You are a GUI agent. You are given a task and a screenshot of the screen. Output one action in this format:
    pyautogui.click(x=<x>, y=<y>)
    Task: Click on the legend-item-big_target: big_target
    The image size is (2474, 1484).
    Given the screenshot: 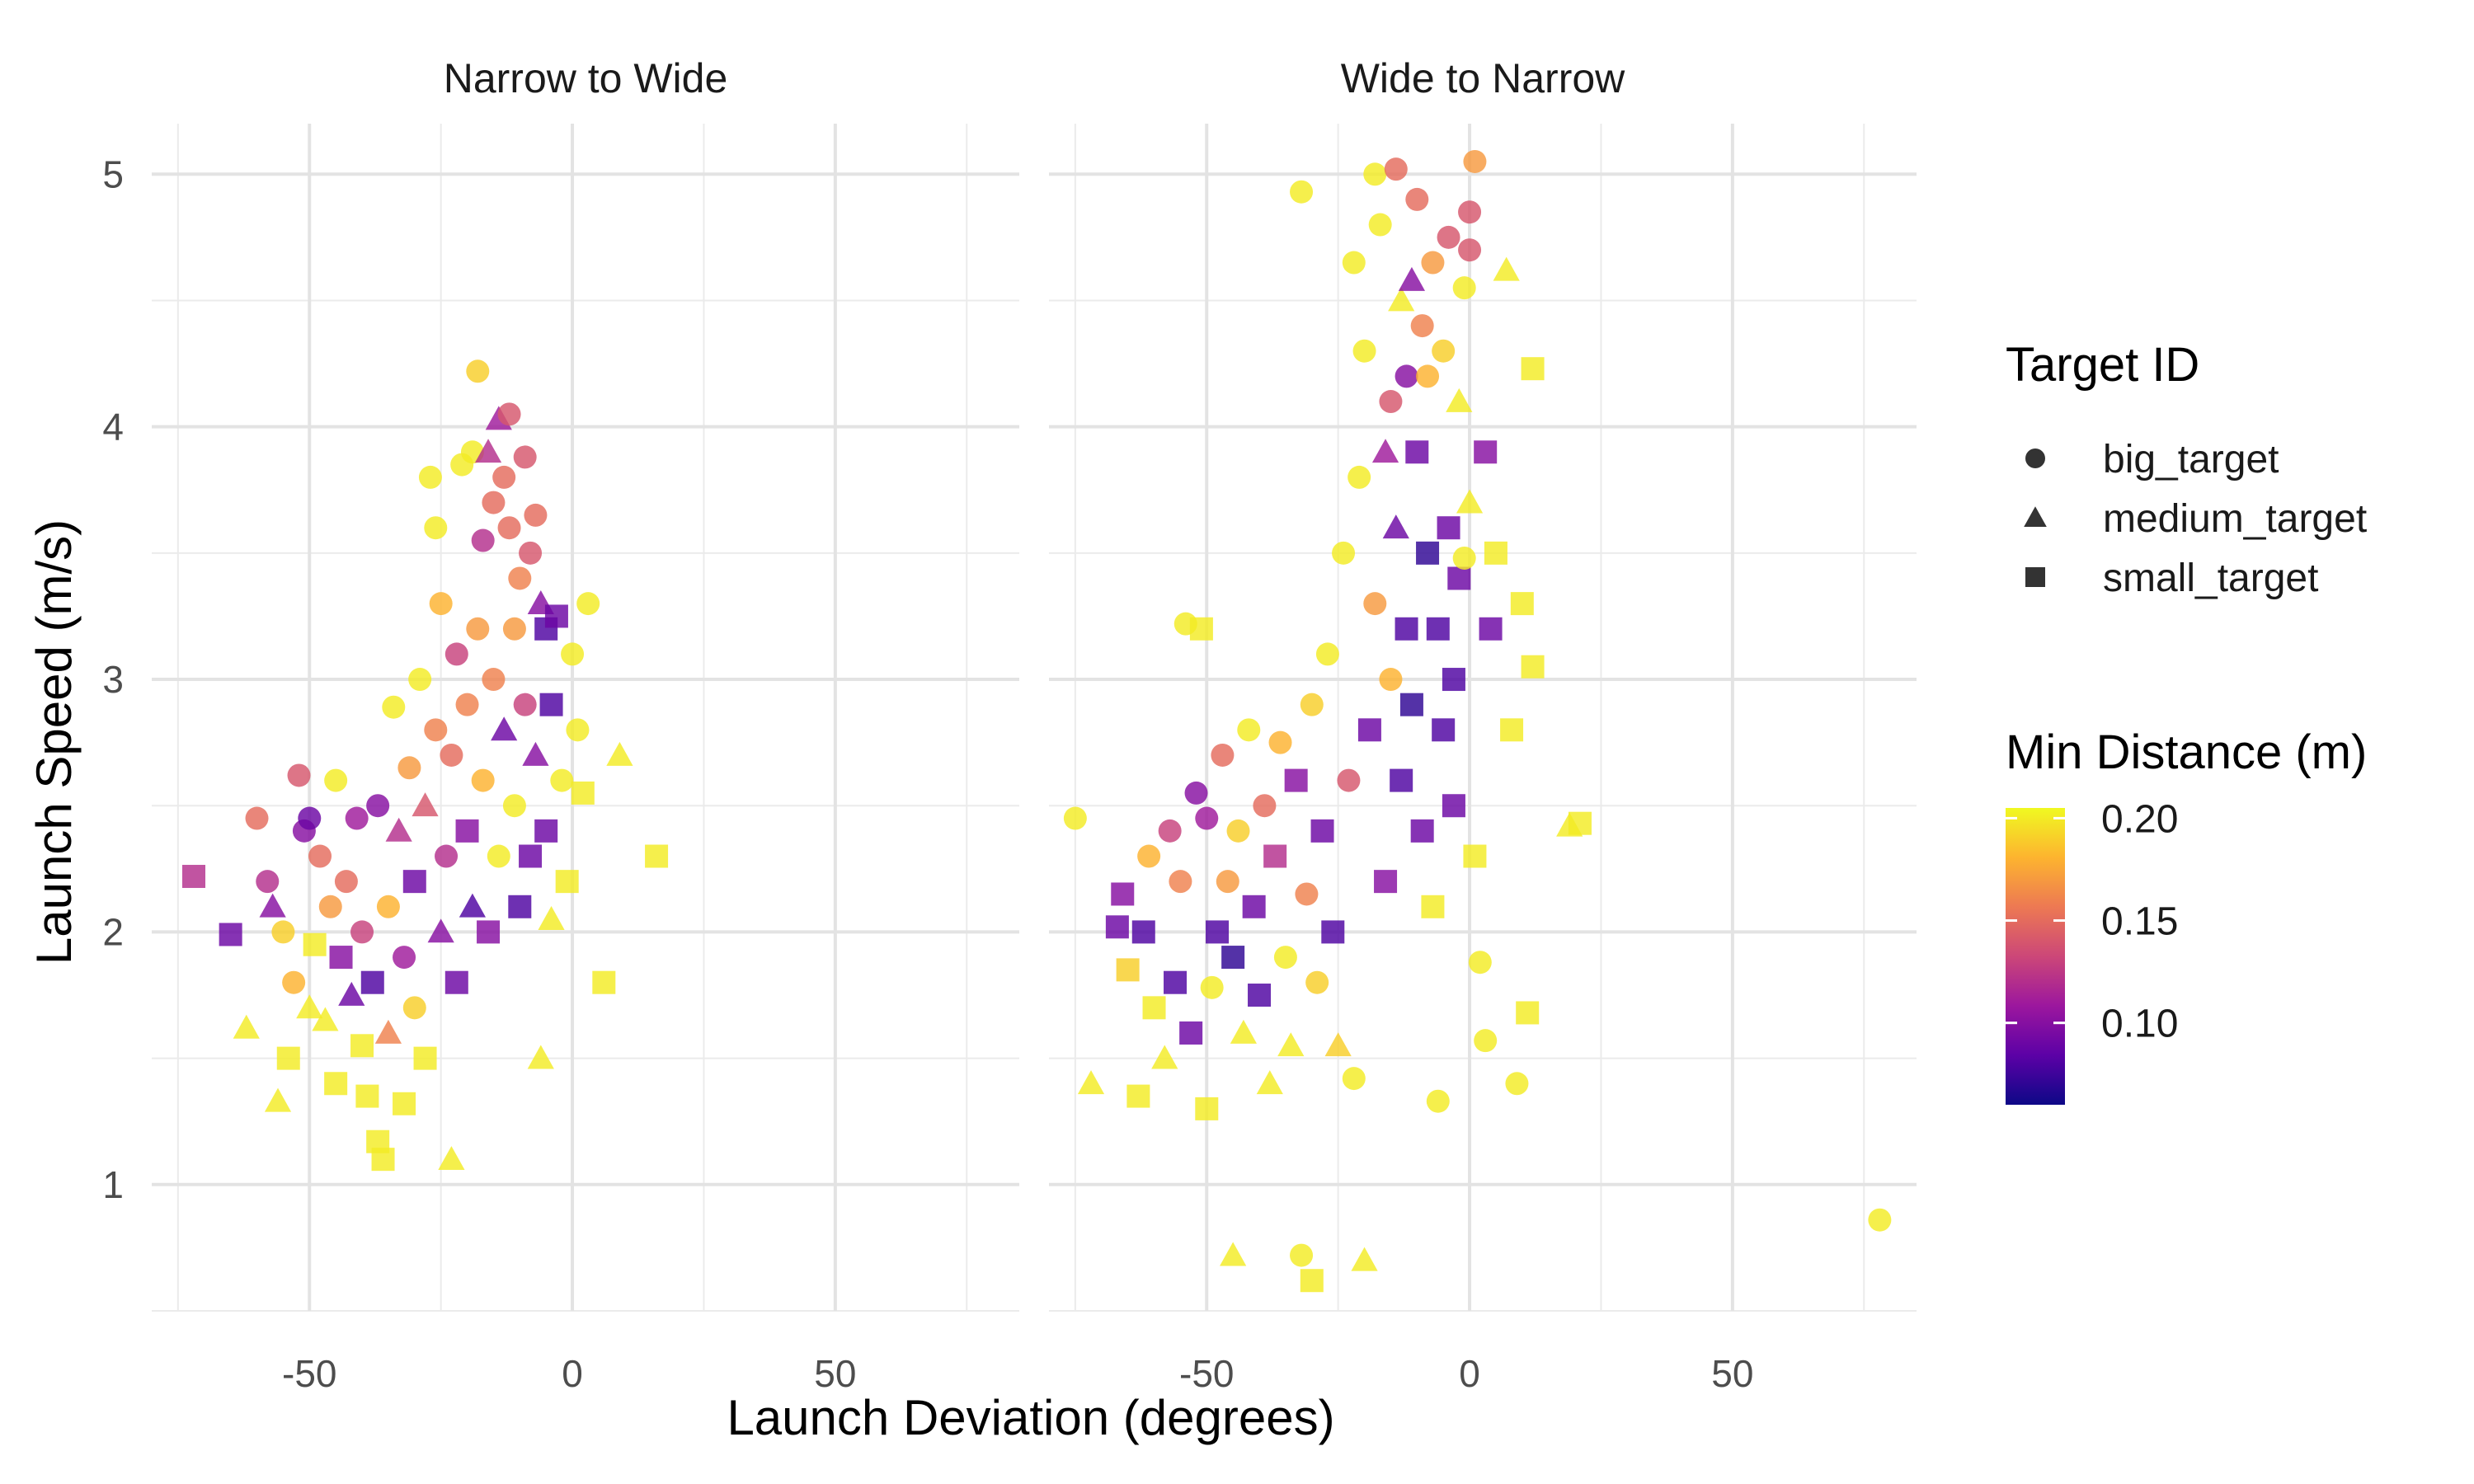 What is the action you would take?
    pyautogui.click(x=2152, y=459)
    